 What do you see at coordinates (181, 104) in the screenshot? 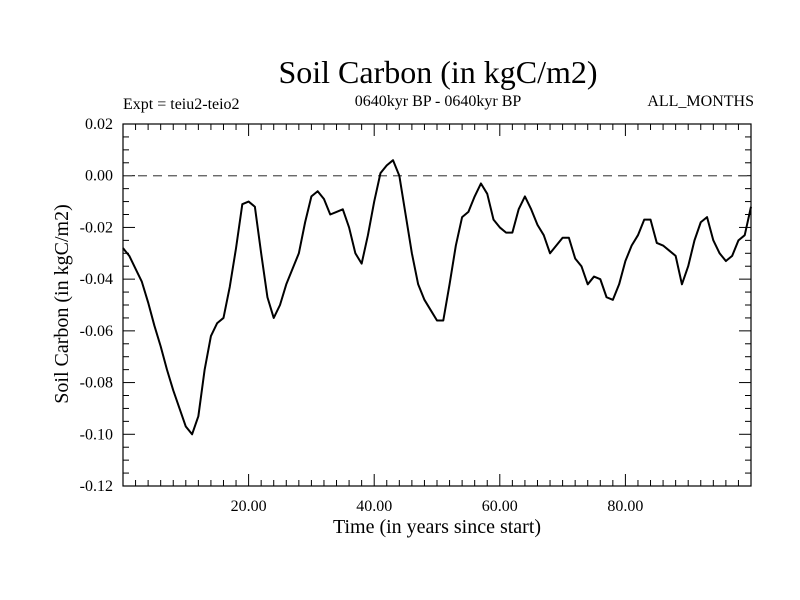
I see `experiment-label: Expt = teiu2-teio2` at bounding box center [181, 104].